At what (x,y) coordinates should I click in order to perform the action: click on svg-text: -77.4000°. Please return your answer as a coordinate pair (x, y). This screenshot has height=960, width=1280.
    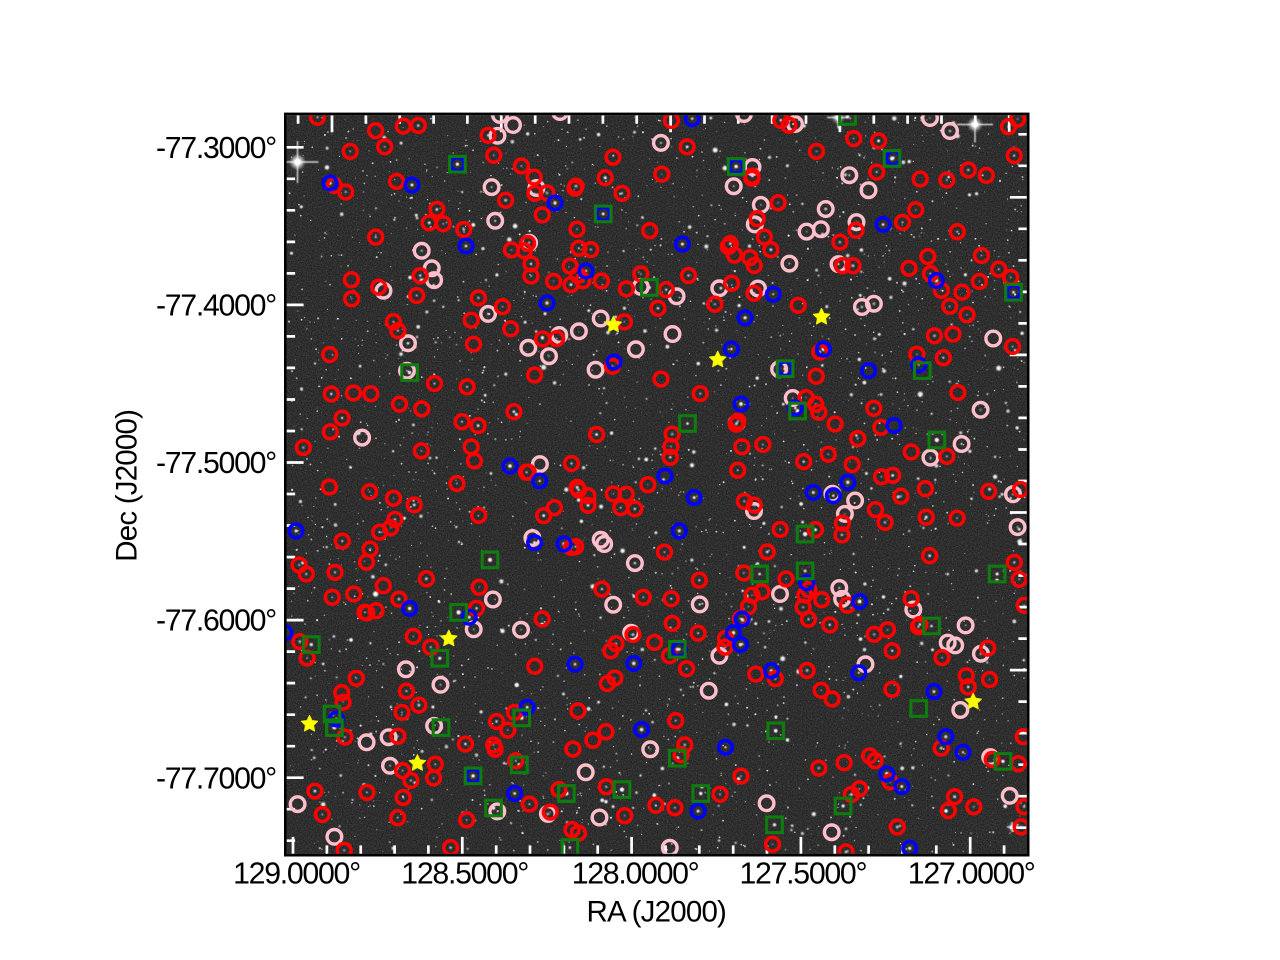
    Looking at the image, I should click on (216, 306).